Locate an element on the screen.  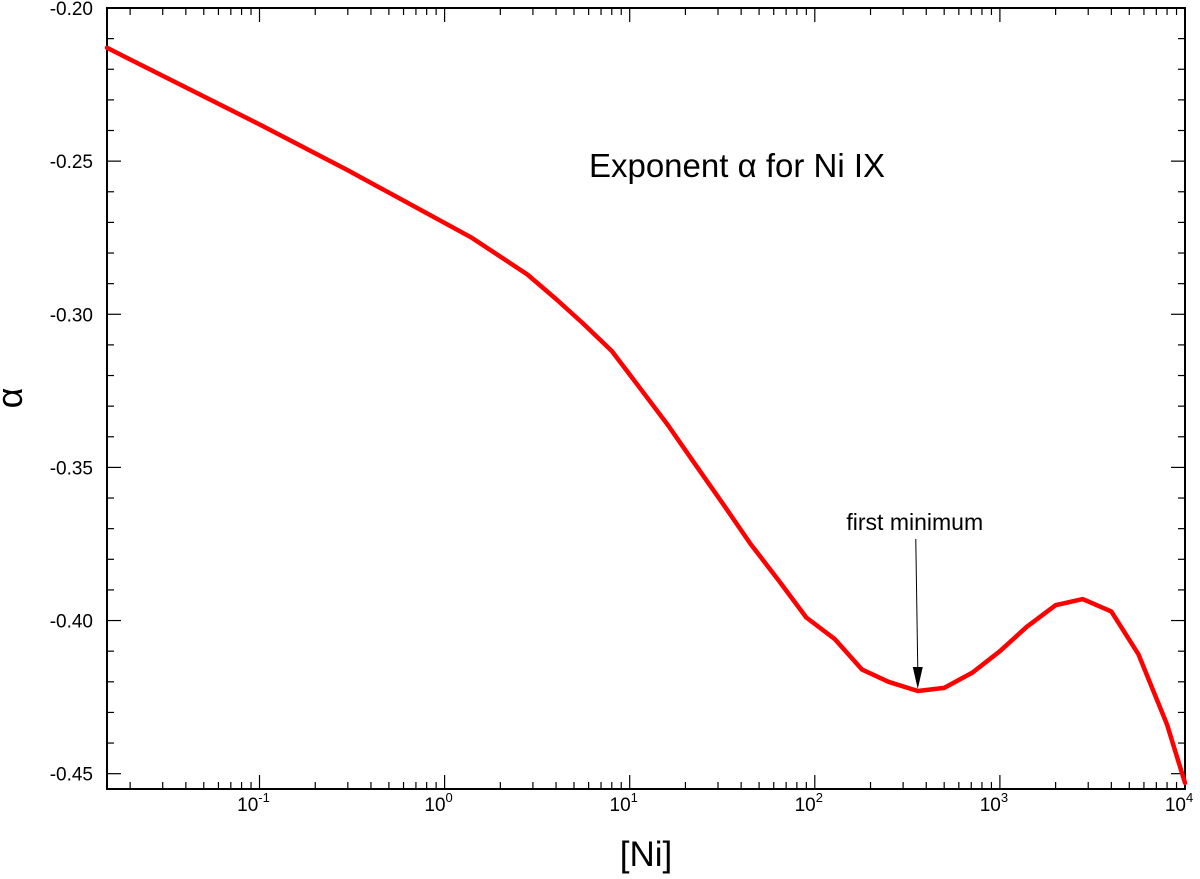
x-tick-label: 10² is located at coordinates (809, 803).